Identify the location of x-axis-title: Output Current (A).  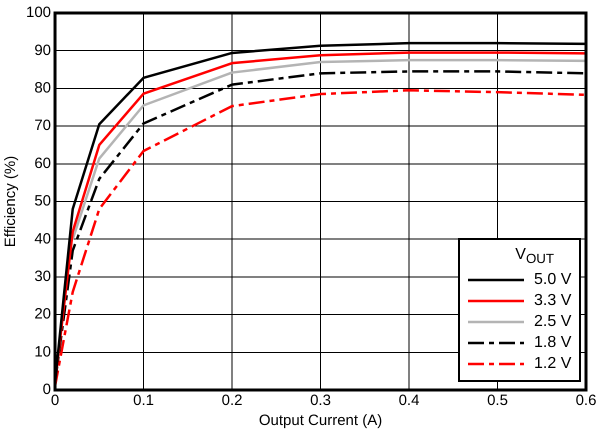
(320, 421).